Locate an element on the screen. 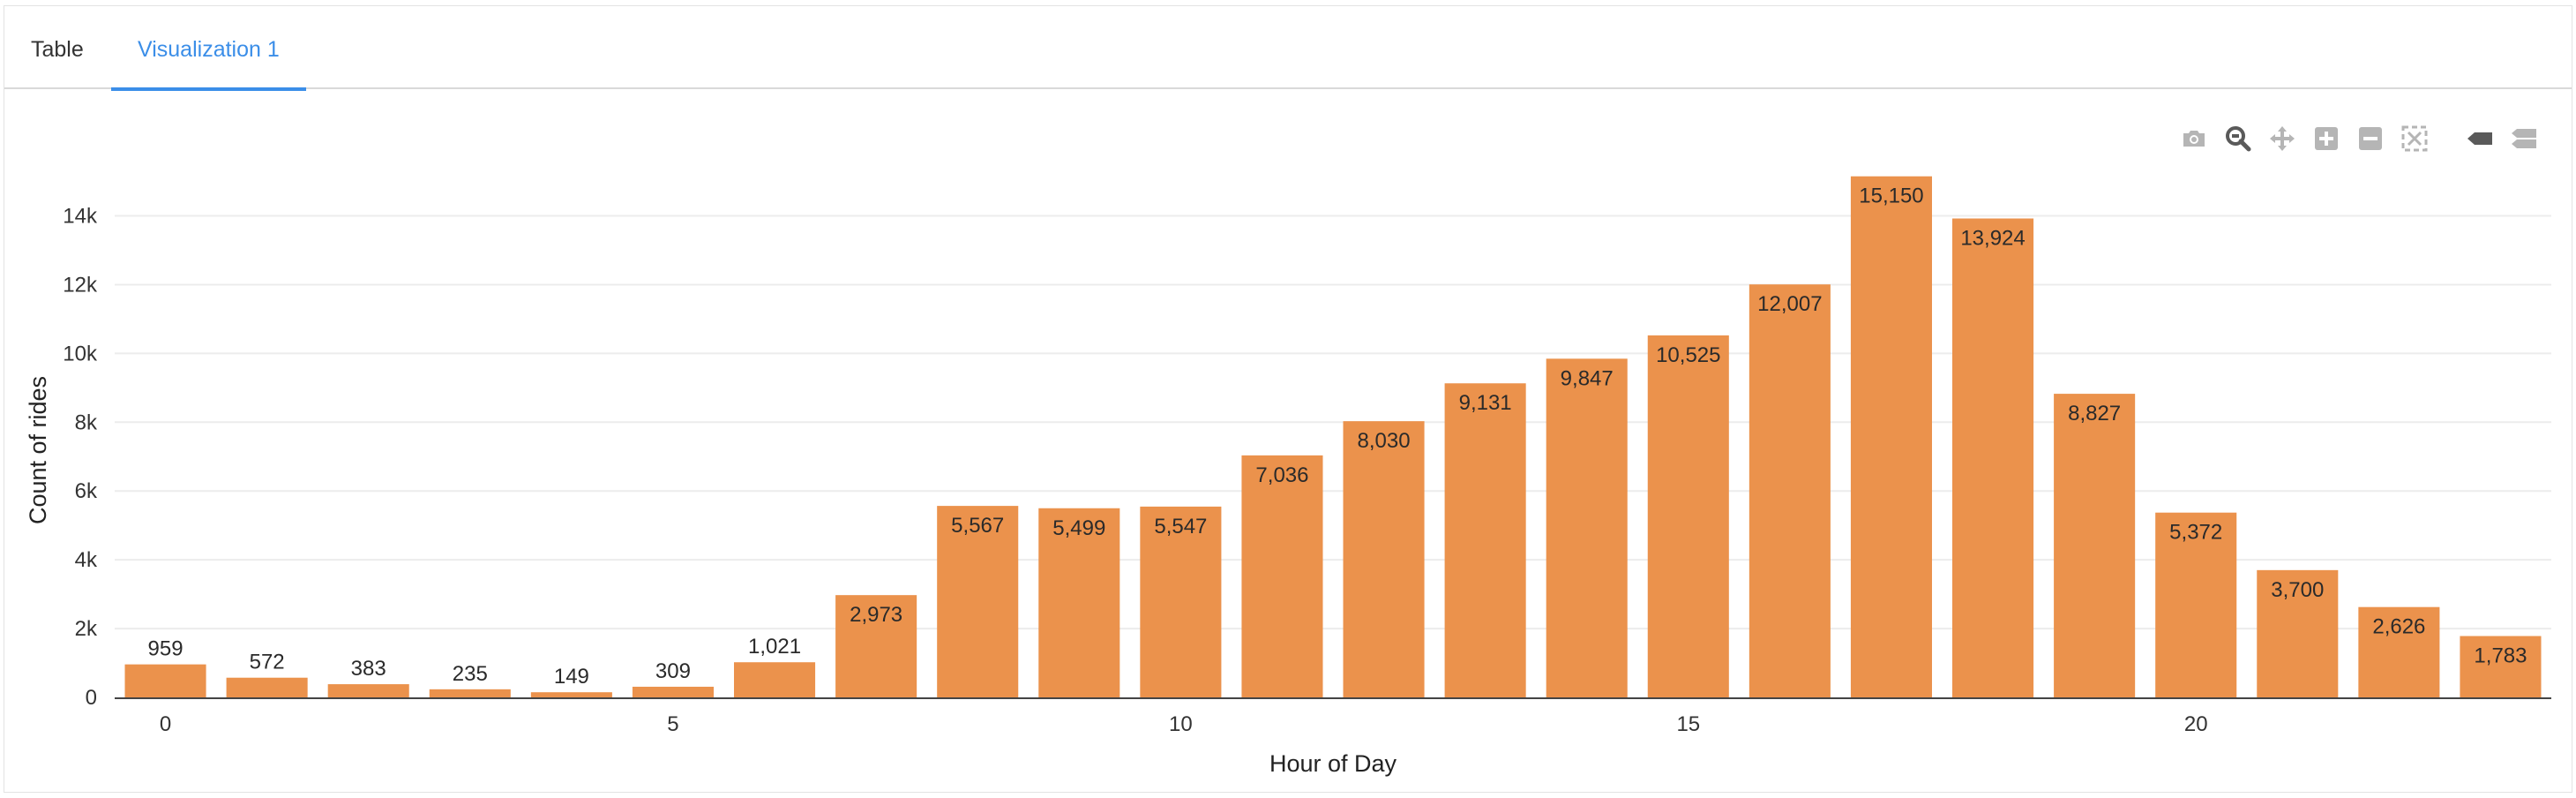  y-axis-title: Count of rides is located at coordinates (38, 450).